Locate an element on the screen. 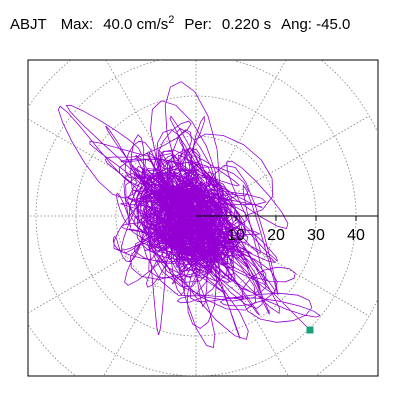 The height and width of the screenshot is (400, 400). radial-tick-labels: 10 20 30 40 is located at coordinates (296, 235).